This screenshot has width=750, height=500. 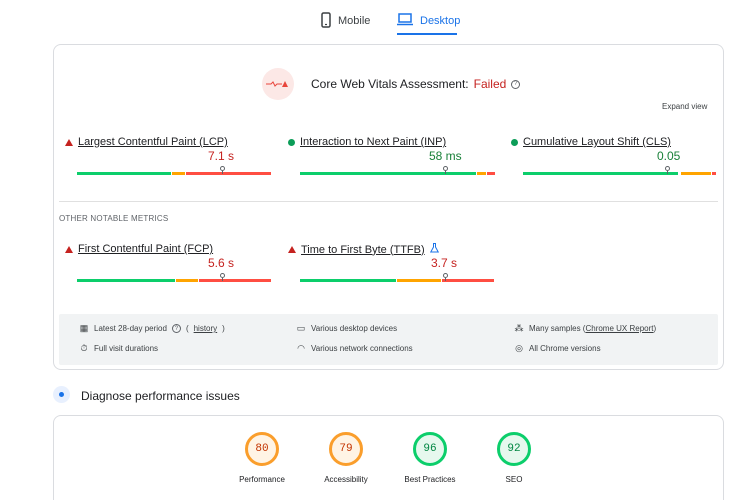 I want to click on expand-view-link: Expand view, so click(x=685, y=106).